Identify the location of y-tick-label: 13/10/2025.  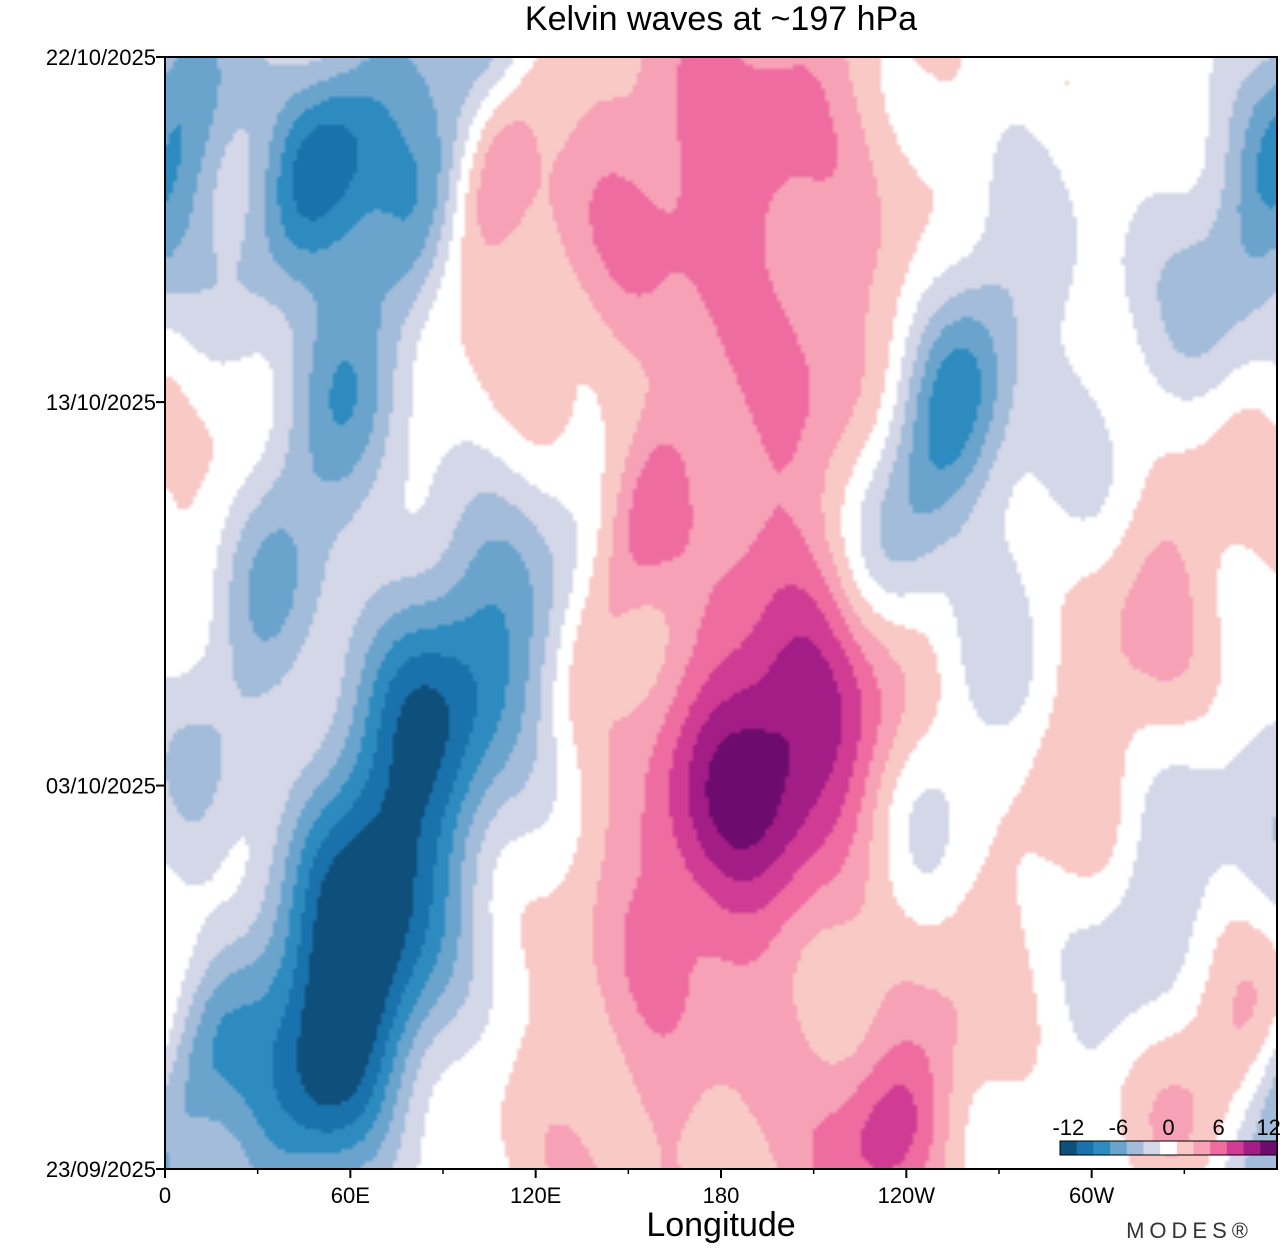
(101, 402).